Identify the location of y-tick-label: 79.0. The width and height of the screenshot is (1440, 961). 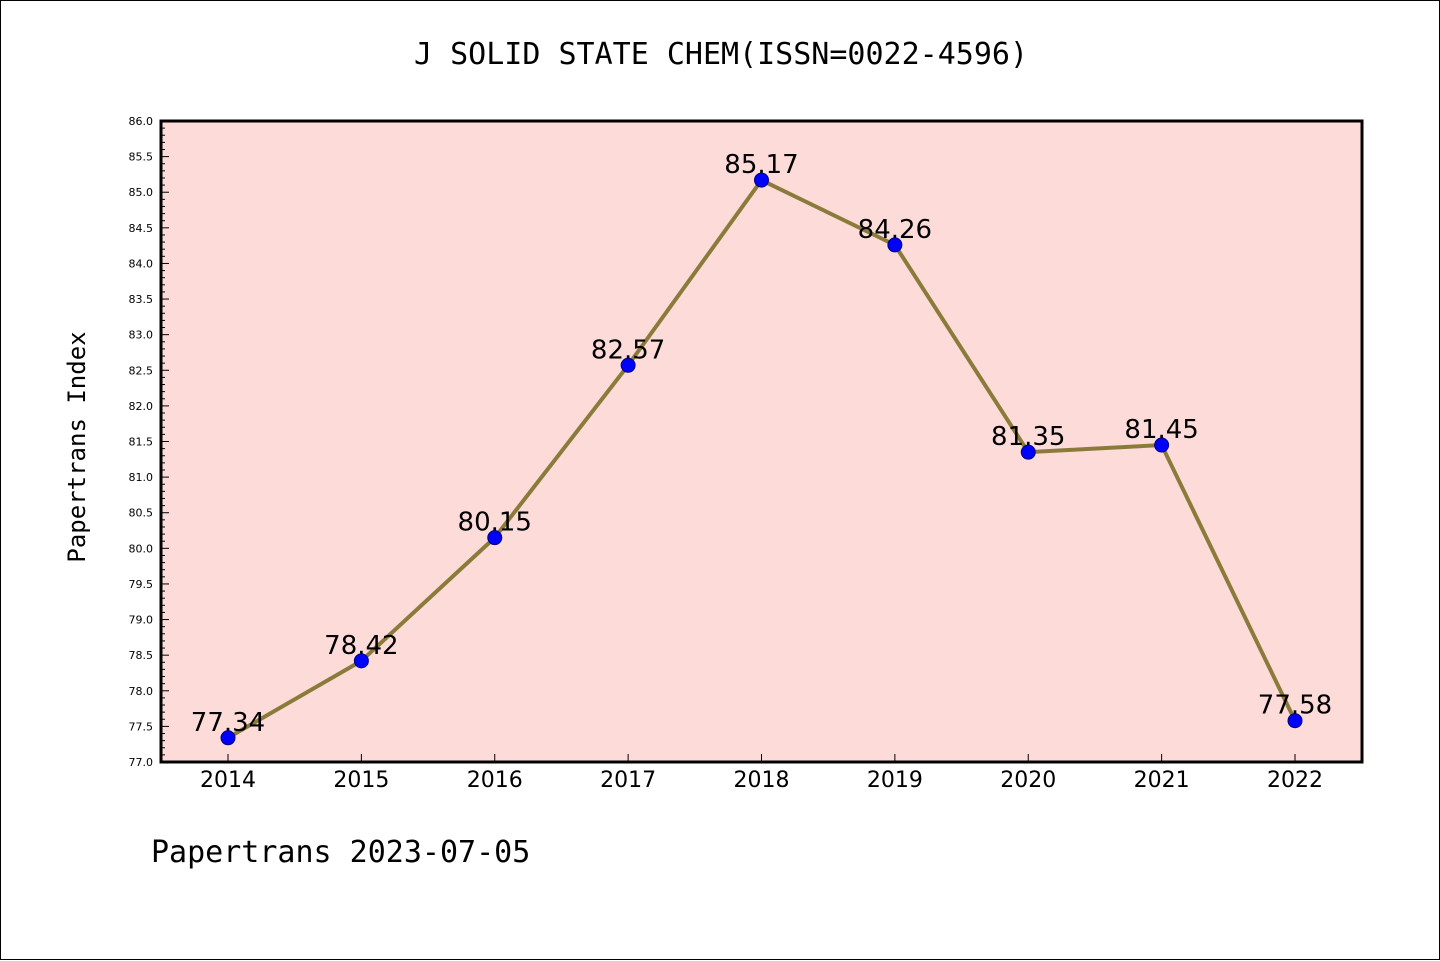
(141, 620).